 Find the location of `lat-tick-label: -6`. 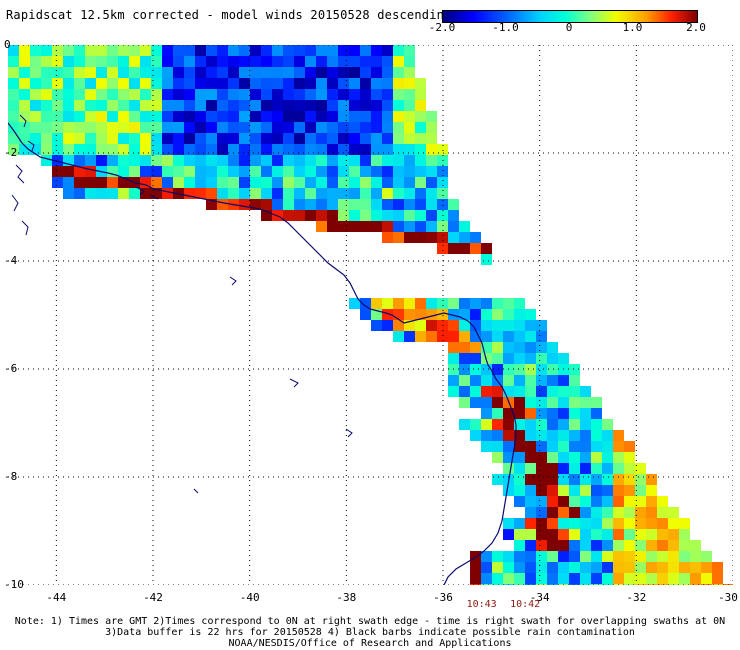

lat-tick-label: -6 is located at coordinates (11, 368).